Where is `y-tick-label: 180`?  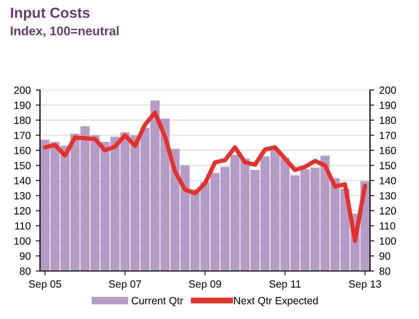
y-tick-label: 180 is located at coordinates (22, 120).